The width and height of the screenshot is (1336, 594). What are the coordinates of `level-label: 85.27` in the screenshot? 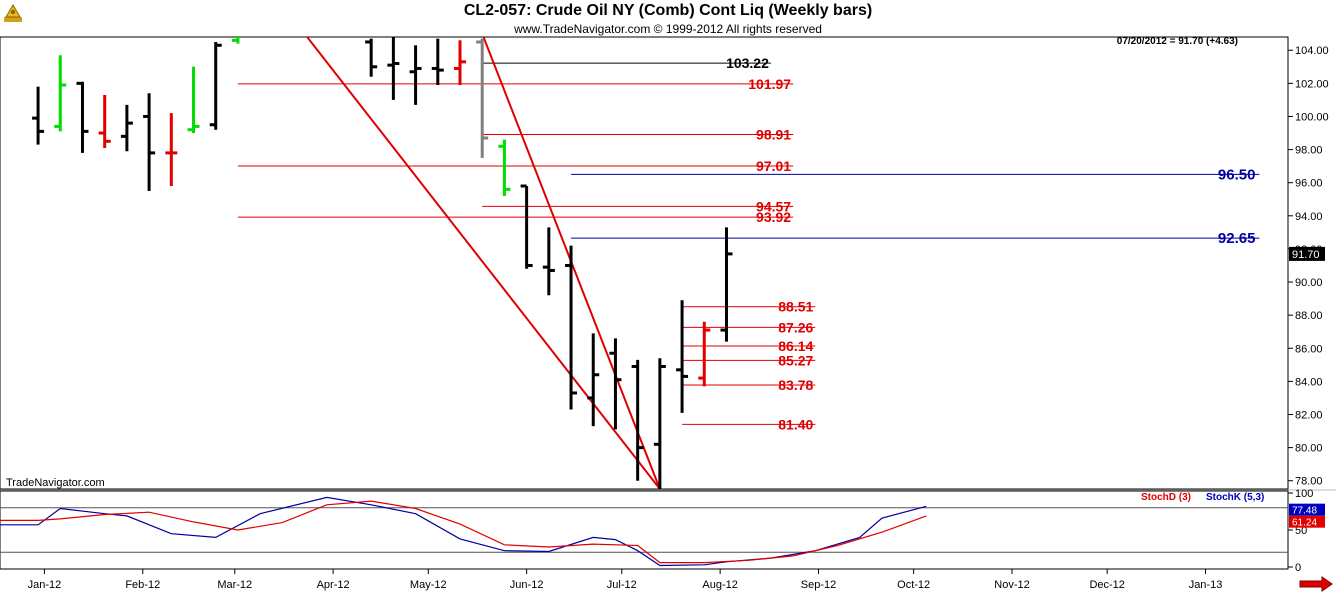 It's located at (795, 360).